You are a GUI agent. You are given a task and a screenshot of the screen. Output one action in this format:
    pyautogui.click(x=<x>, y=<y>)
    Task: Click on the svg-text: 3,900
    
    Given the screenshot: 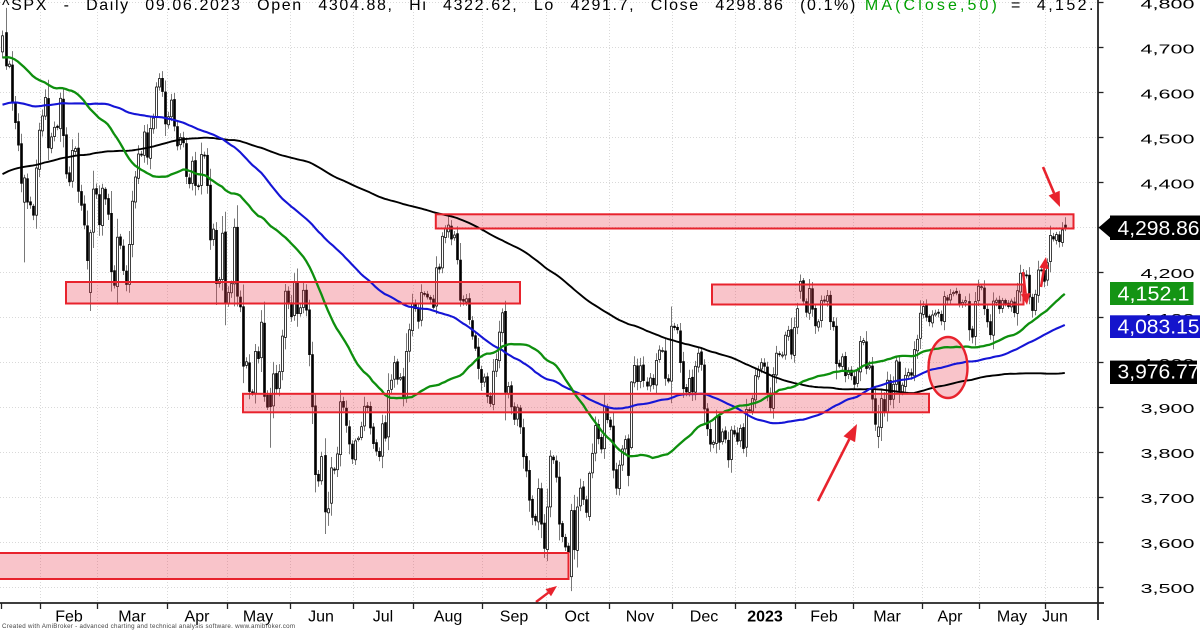 What is the action you would take?
    pyautogui.click(x=1168, y=408)
    